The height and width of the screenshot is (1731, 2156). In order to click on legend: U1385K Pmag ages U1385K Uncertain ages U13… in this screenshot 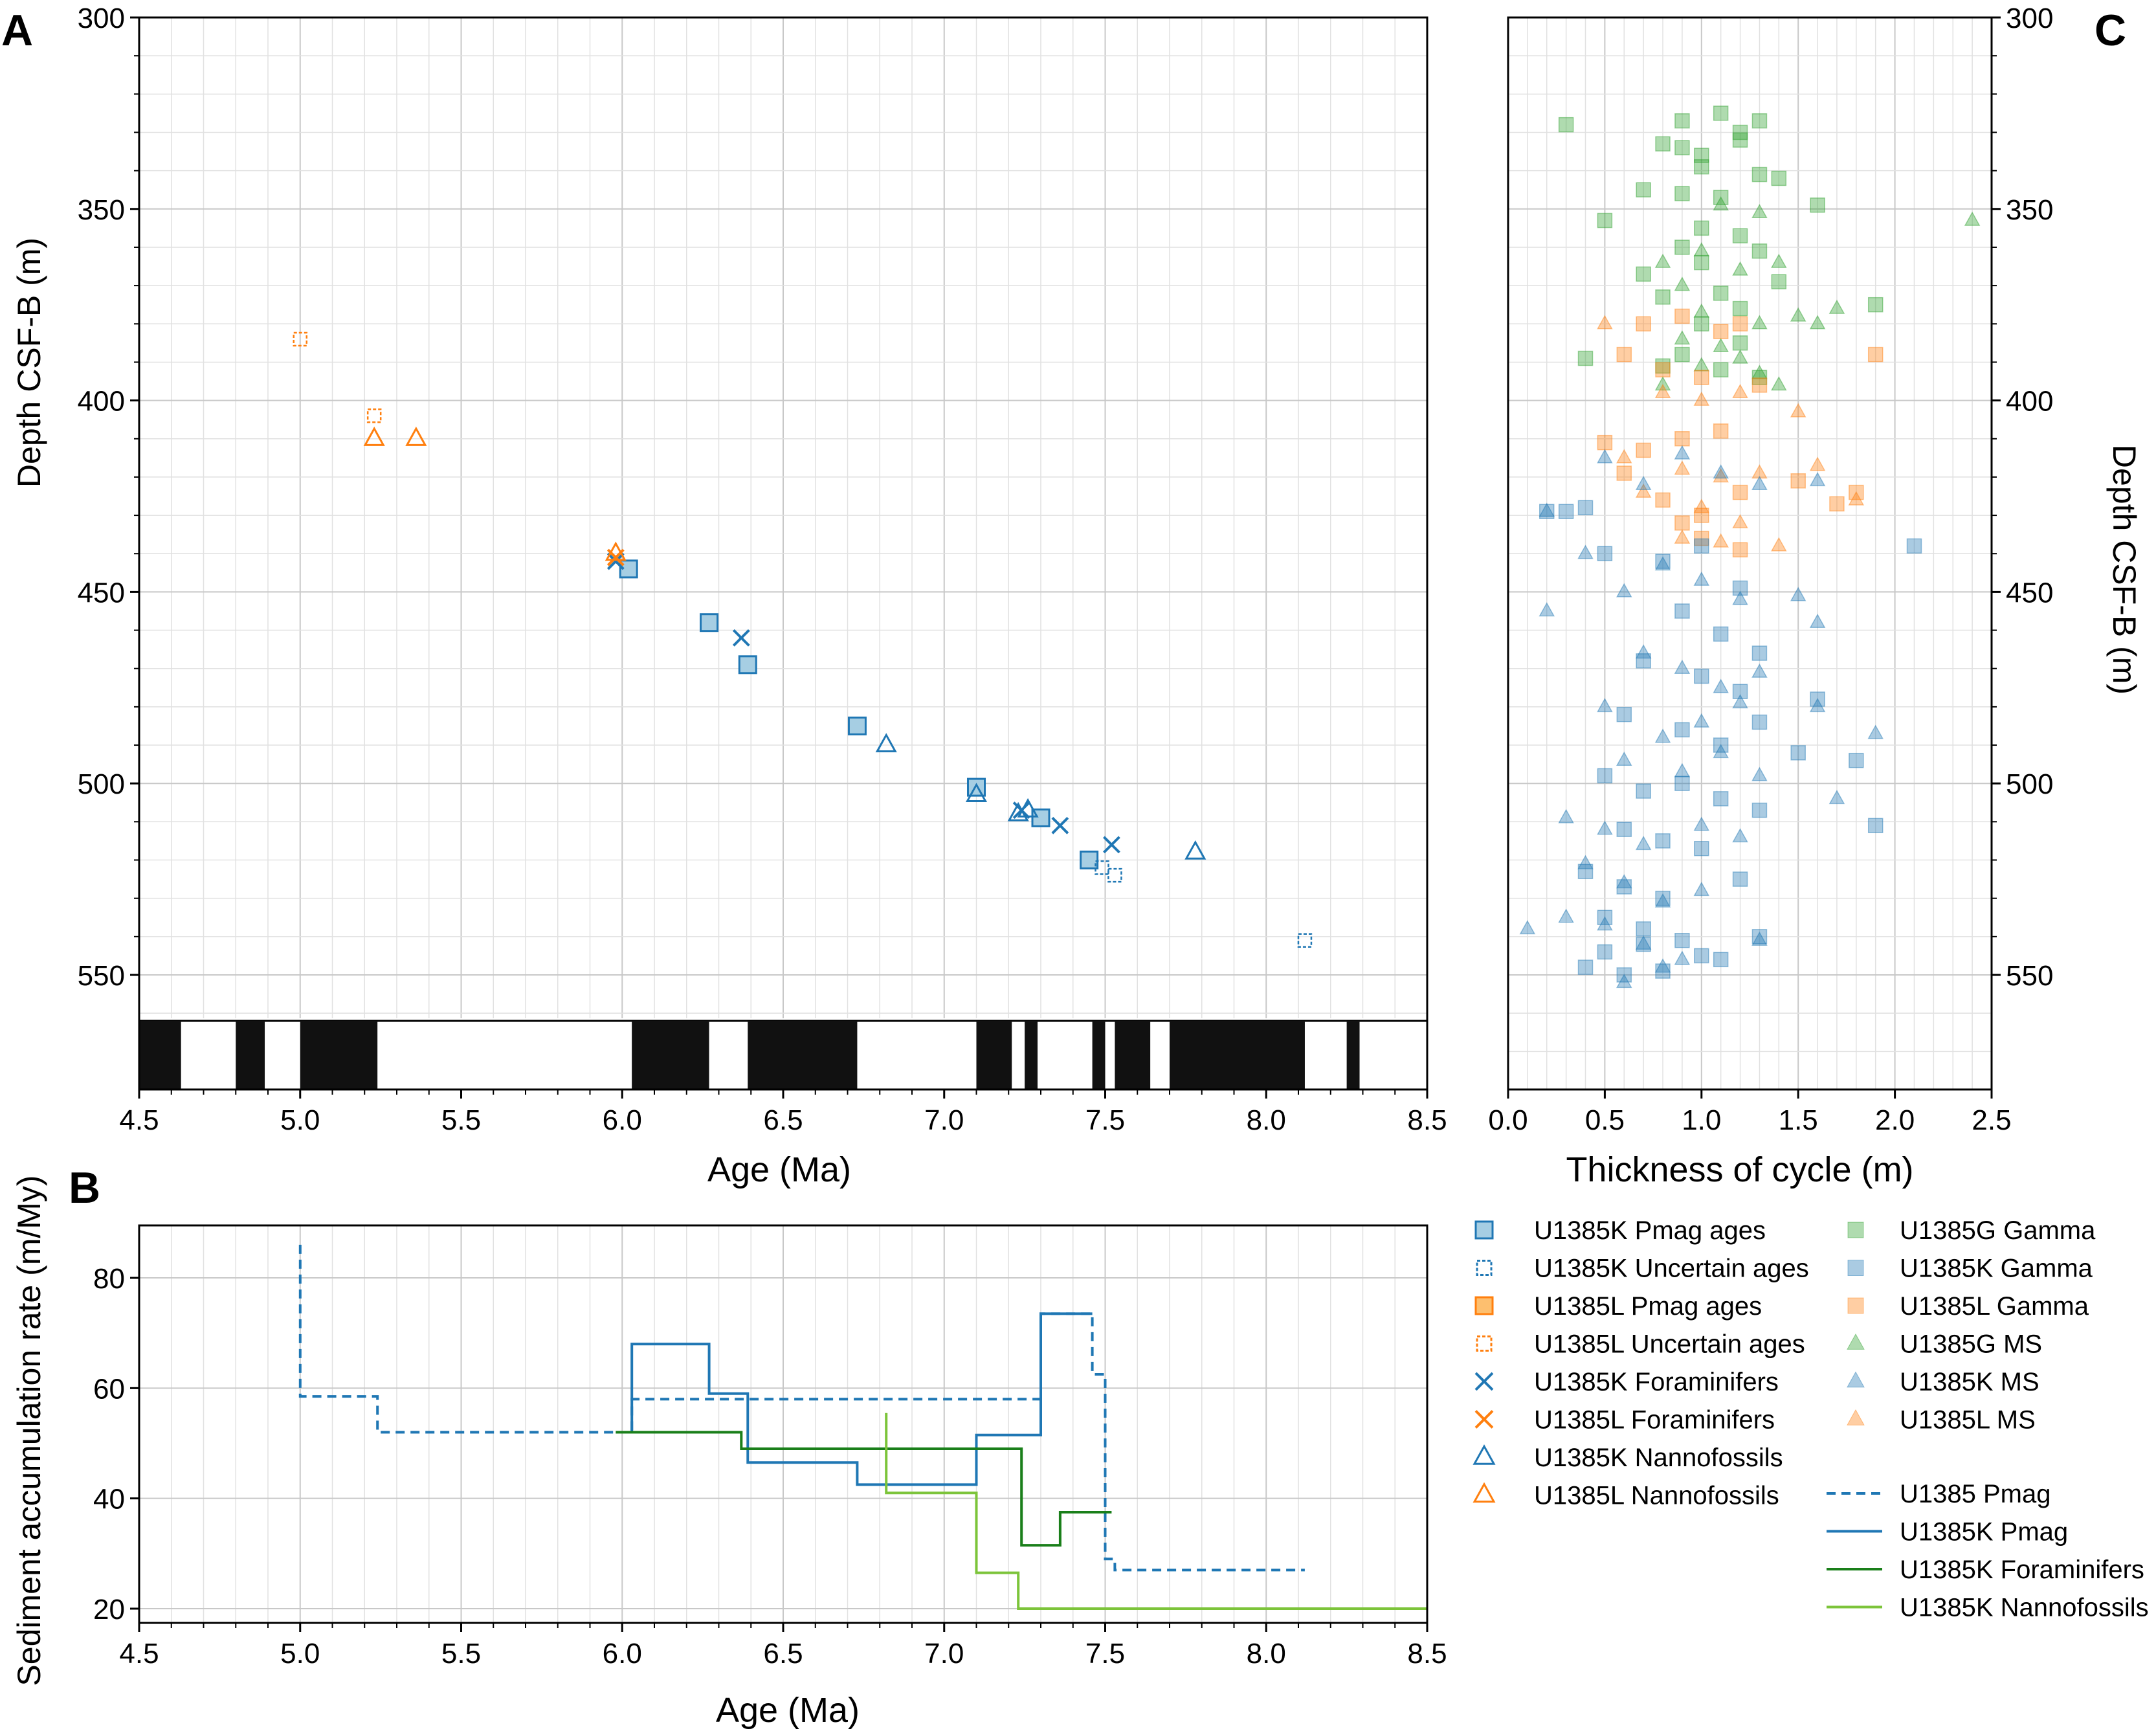, I will do `click(1811, 1419)`.